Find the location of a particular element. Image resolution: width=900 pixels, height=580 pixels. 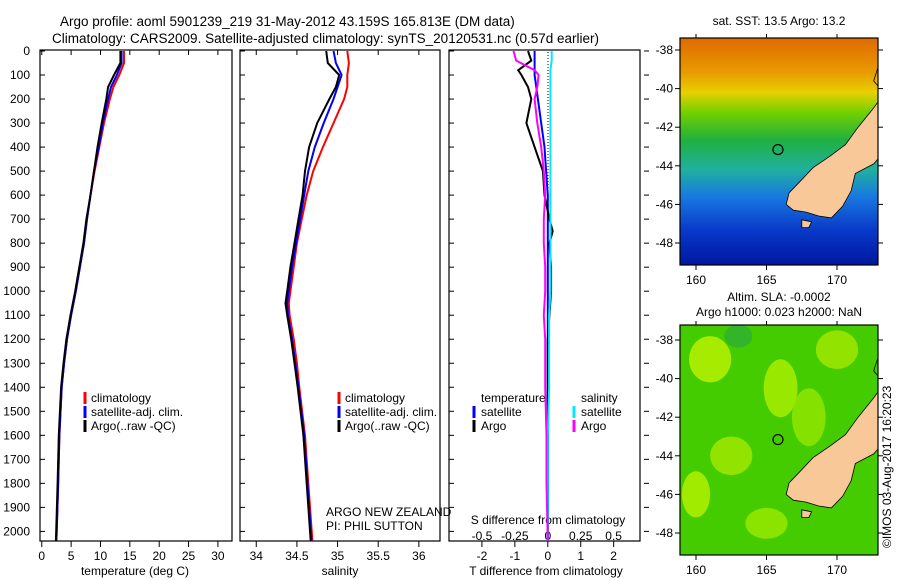

y-tick-label: 700 is located at coordinates (20, 219).